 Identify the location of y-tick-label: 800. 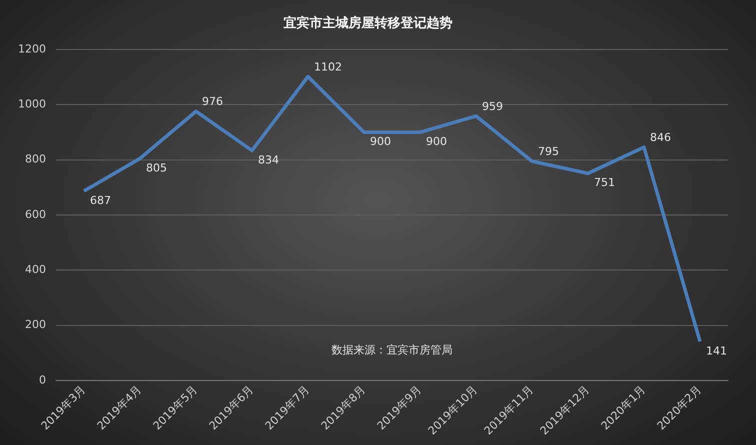
(35, 159).